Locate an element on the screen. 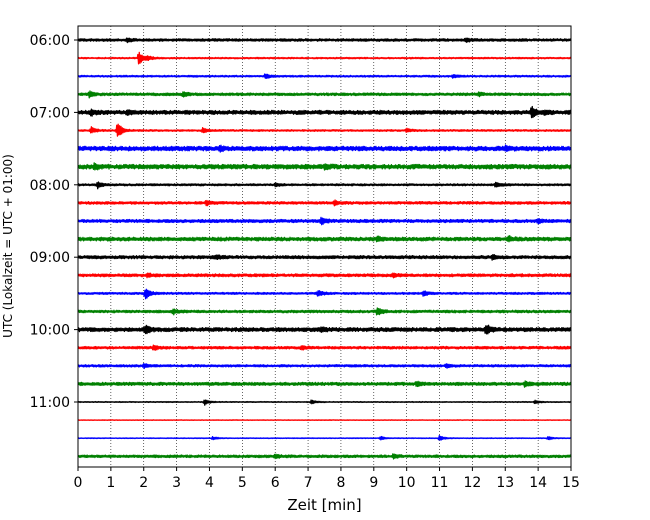 The height and width of the screenshot is (520, 650). x-tick-label: 2 is located at coordinates (143, 483).